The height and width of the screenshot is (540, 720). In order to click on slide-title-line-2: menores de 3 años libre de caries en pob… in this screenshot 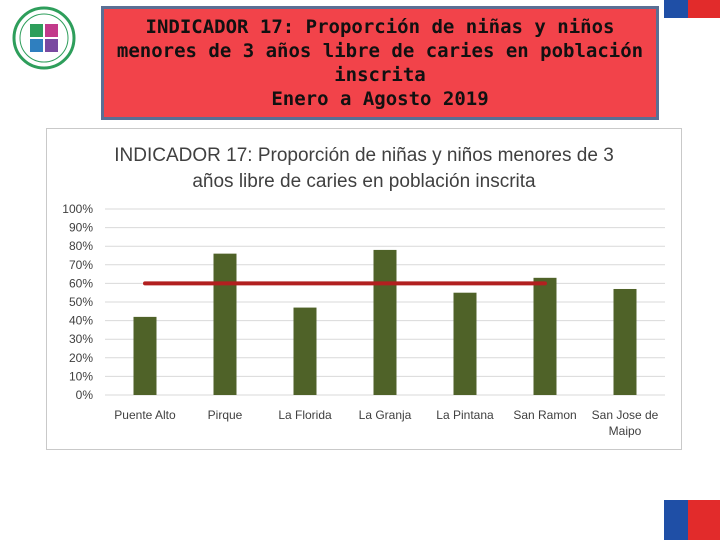, I will do `click(380, 51)`.